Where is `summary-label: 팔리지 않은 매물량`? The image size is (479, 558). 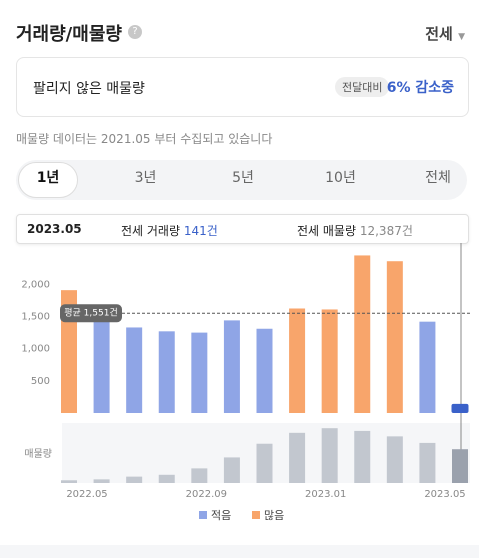 summary-label: 팔리지 않은 매물량 is located at coordinates (89, 89).